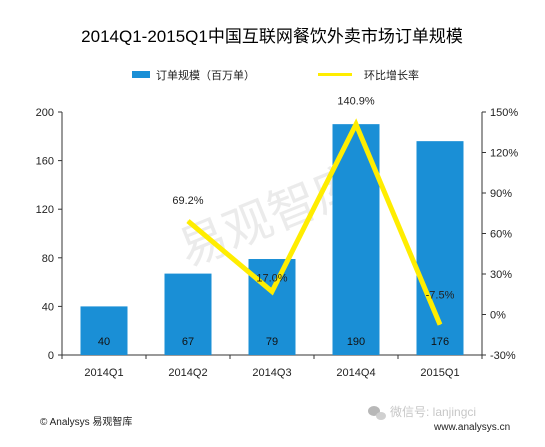 The image size is (545, 447). Describe the element at coordinates (205, 75) in the screenshot. I see `legend-label-bar: 订单规模（百万单）` at that location.